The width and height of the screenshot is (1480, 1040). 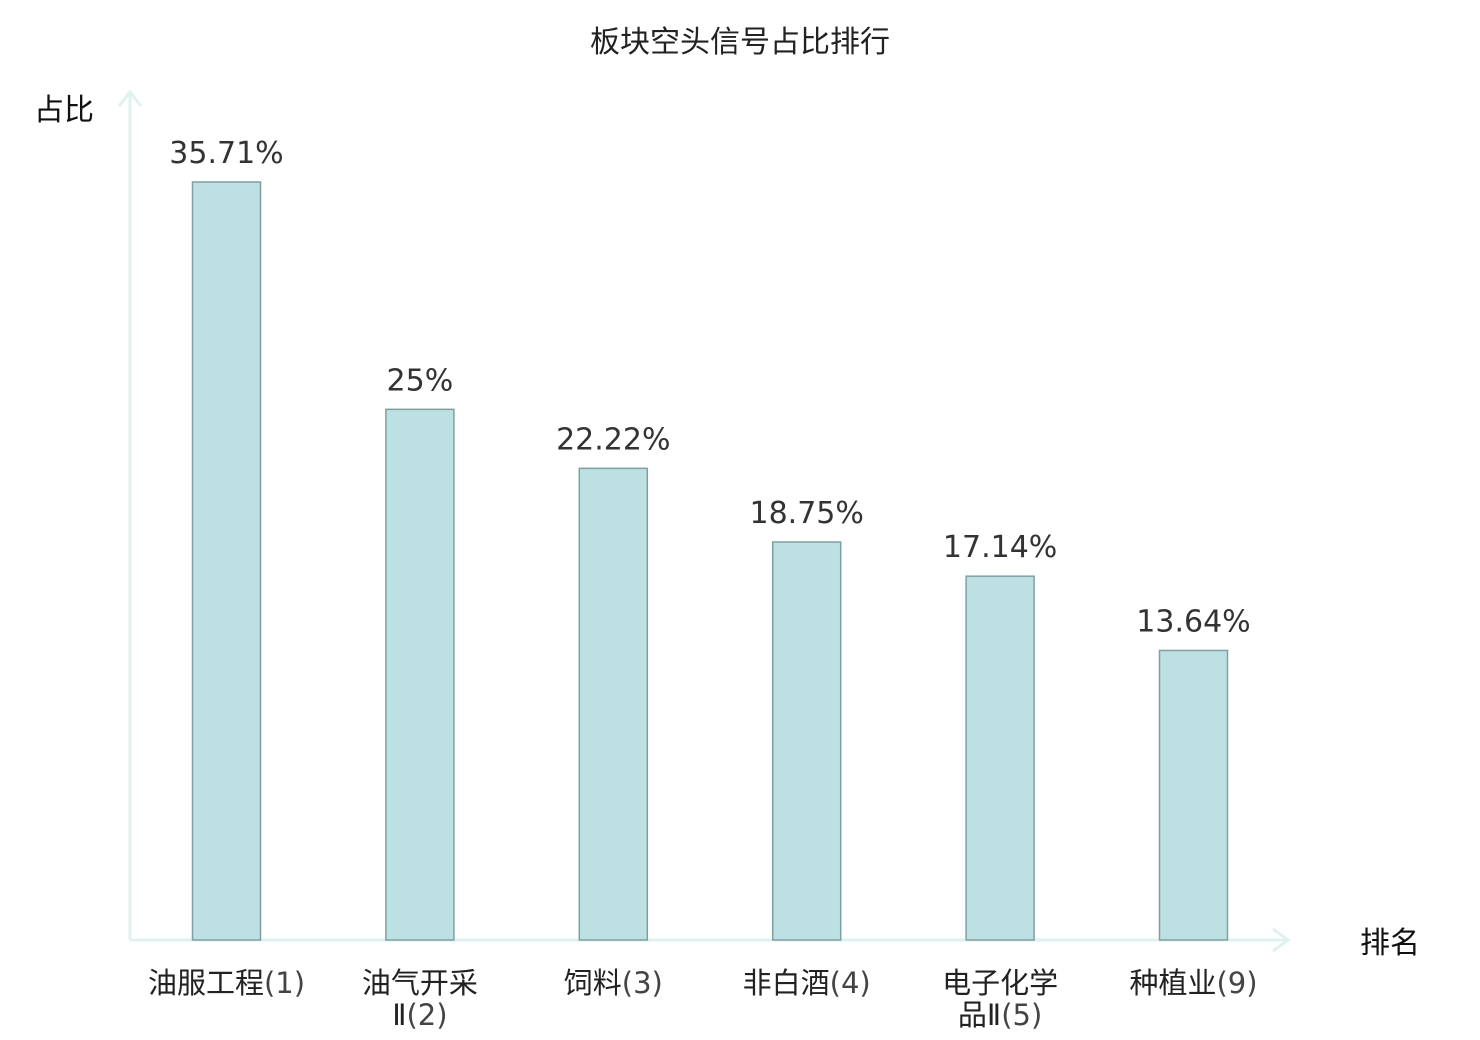 What do you see at coordinates (226, 153) in the screenshot?
I see `bar-value-label: 35.71%` at bounding box center [226, 153].